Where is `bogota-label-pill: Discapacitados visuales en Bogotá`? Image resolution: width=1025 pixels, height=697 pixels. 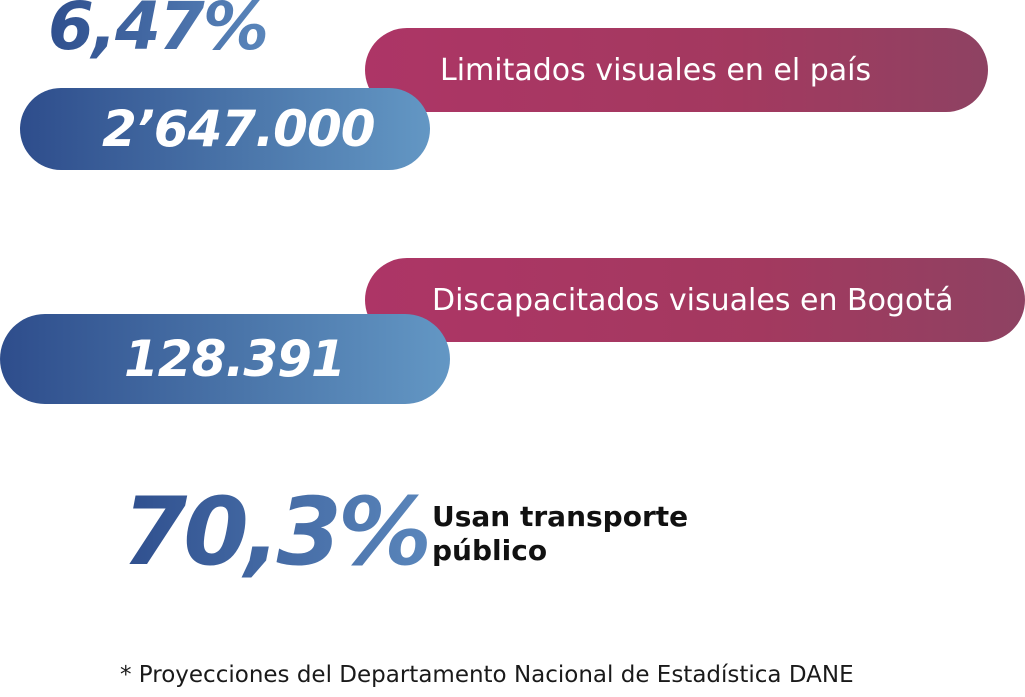 bogota-label-pill: Discapacitados visuales en Bogotá is located at coordinates (695, 300).